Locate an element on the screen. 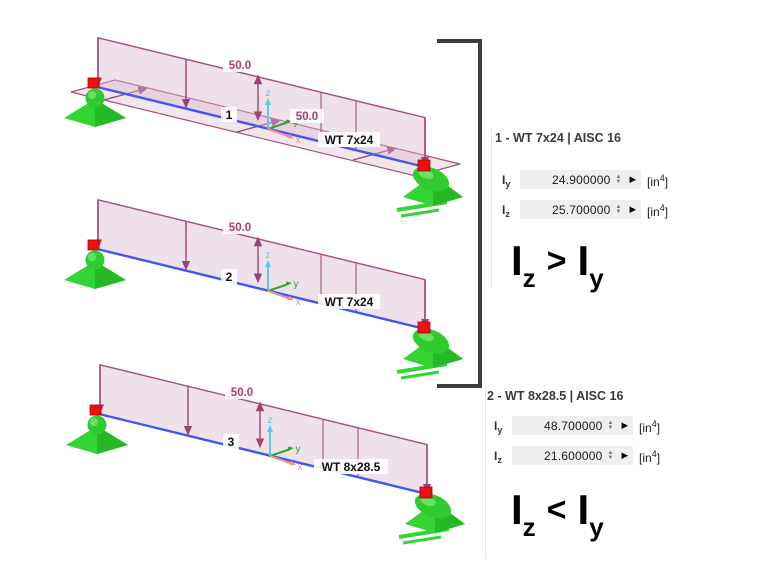 This screenshot has width=760, height=570. iy-value-field: 48.700000 ▲ ▼ ▶ is located at coordinates (572, 425).